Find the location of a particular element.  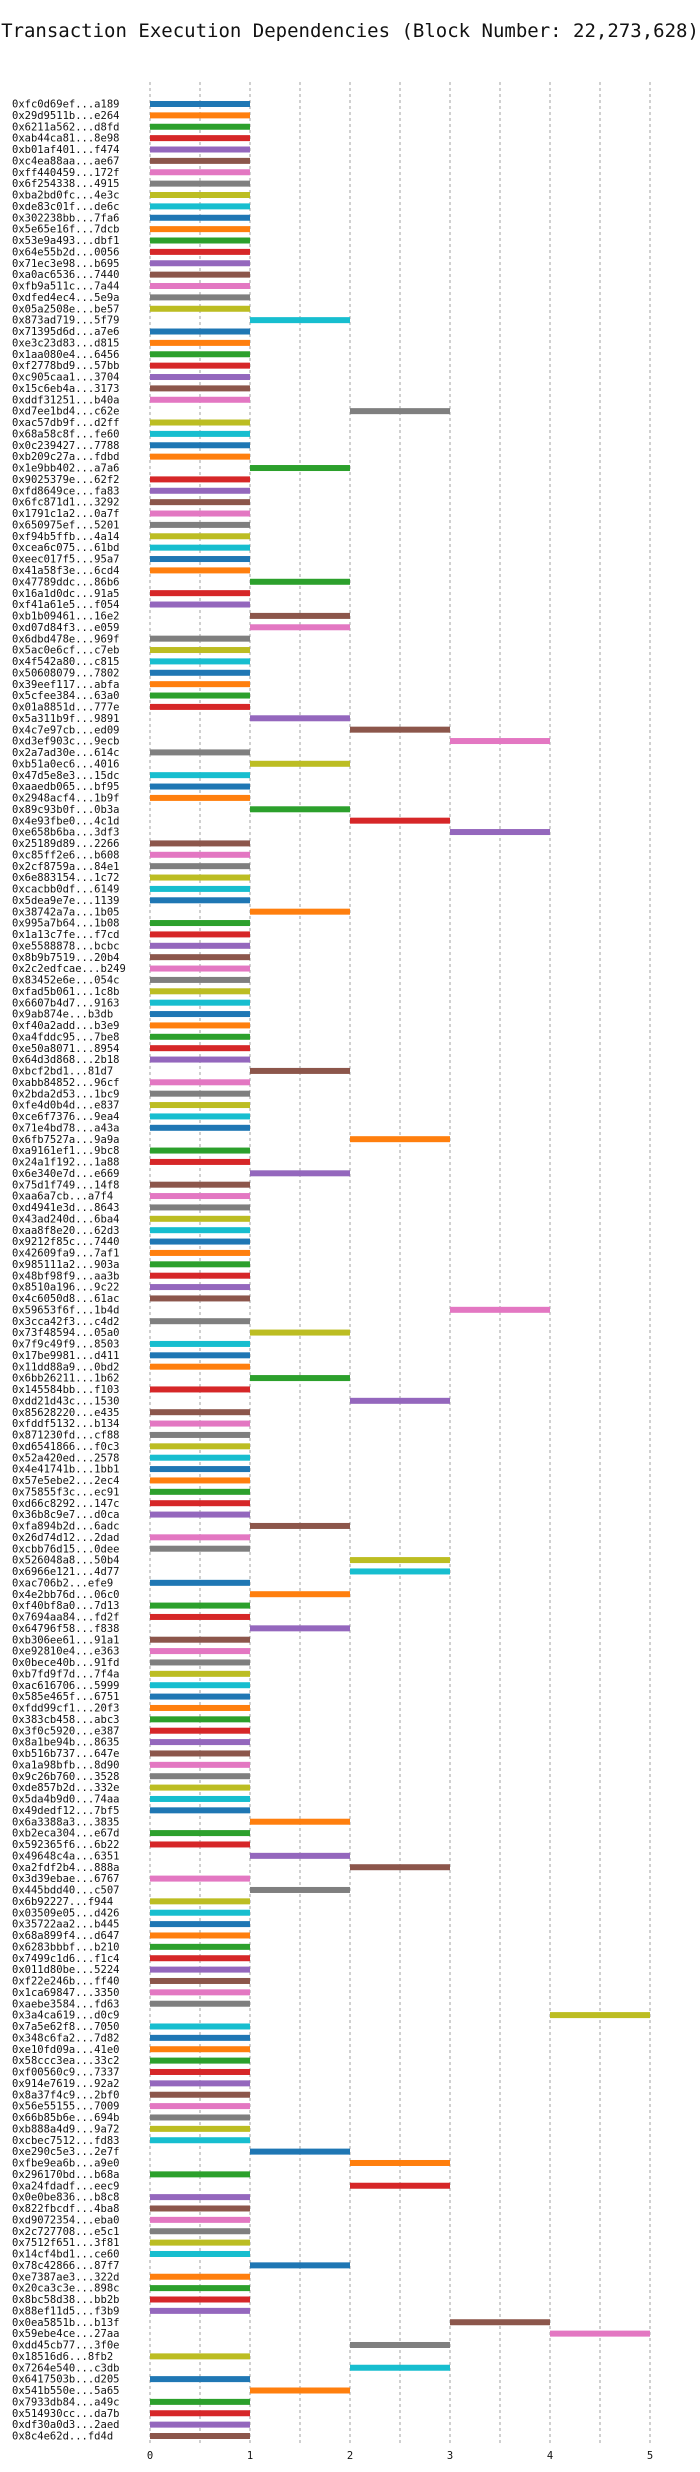

y-tick-label: 0xa1a98bfb...8d90 is located at coordinates (65, 1765).